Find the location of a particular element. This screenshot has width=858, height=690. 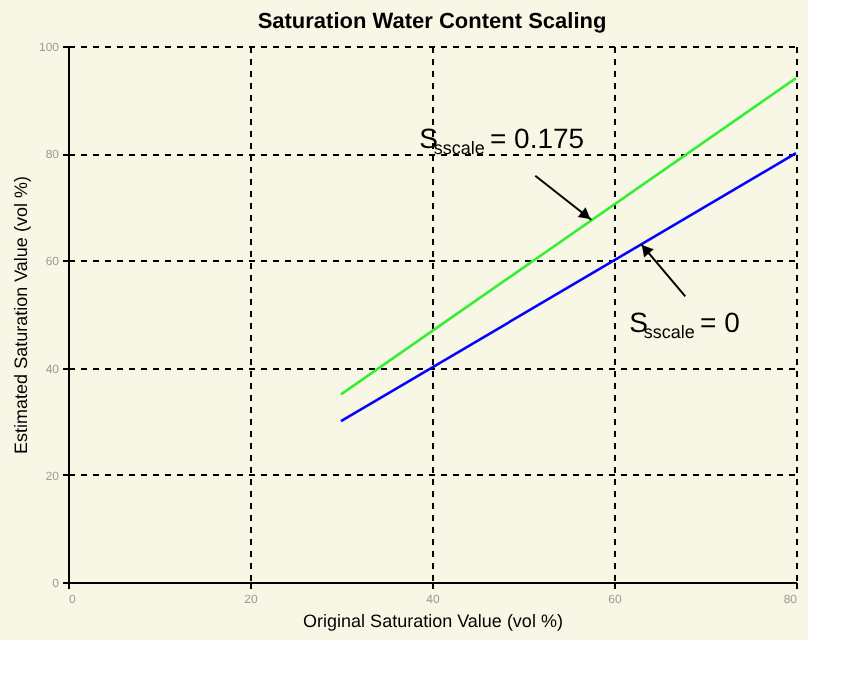

chart-title: Saturation Water Content Scaling is located at coordinates (432, 22).